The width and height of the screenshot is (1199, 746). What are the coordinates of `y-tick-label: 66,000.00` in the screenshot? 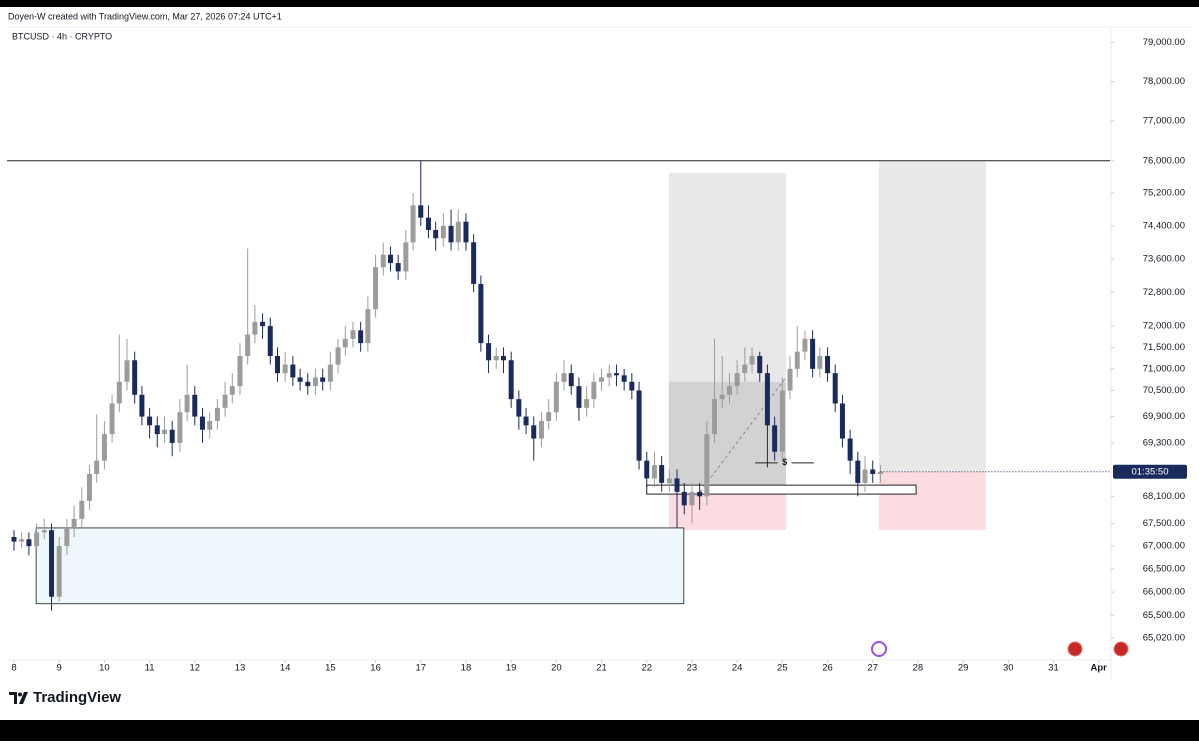 It's located at (1164, 592).